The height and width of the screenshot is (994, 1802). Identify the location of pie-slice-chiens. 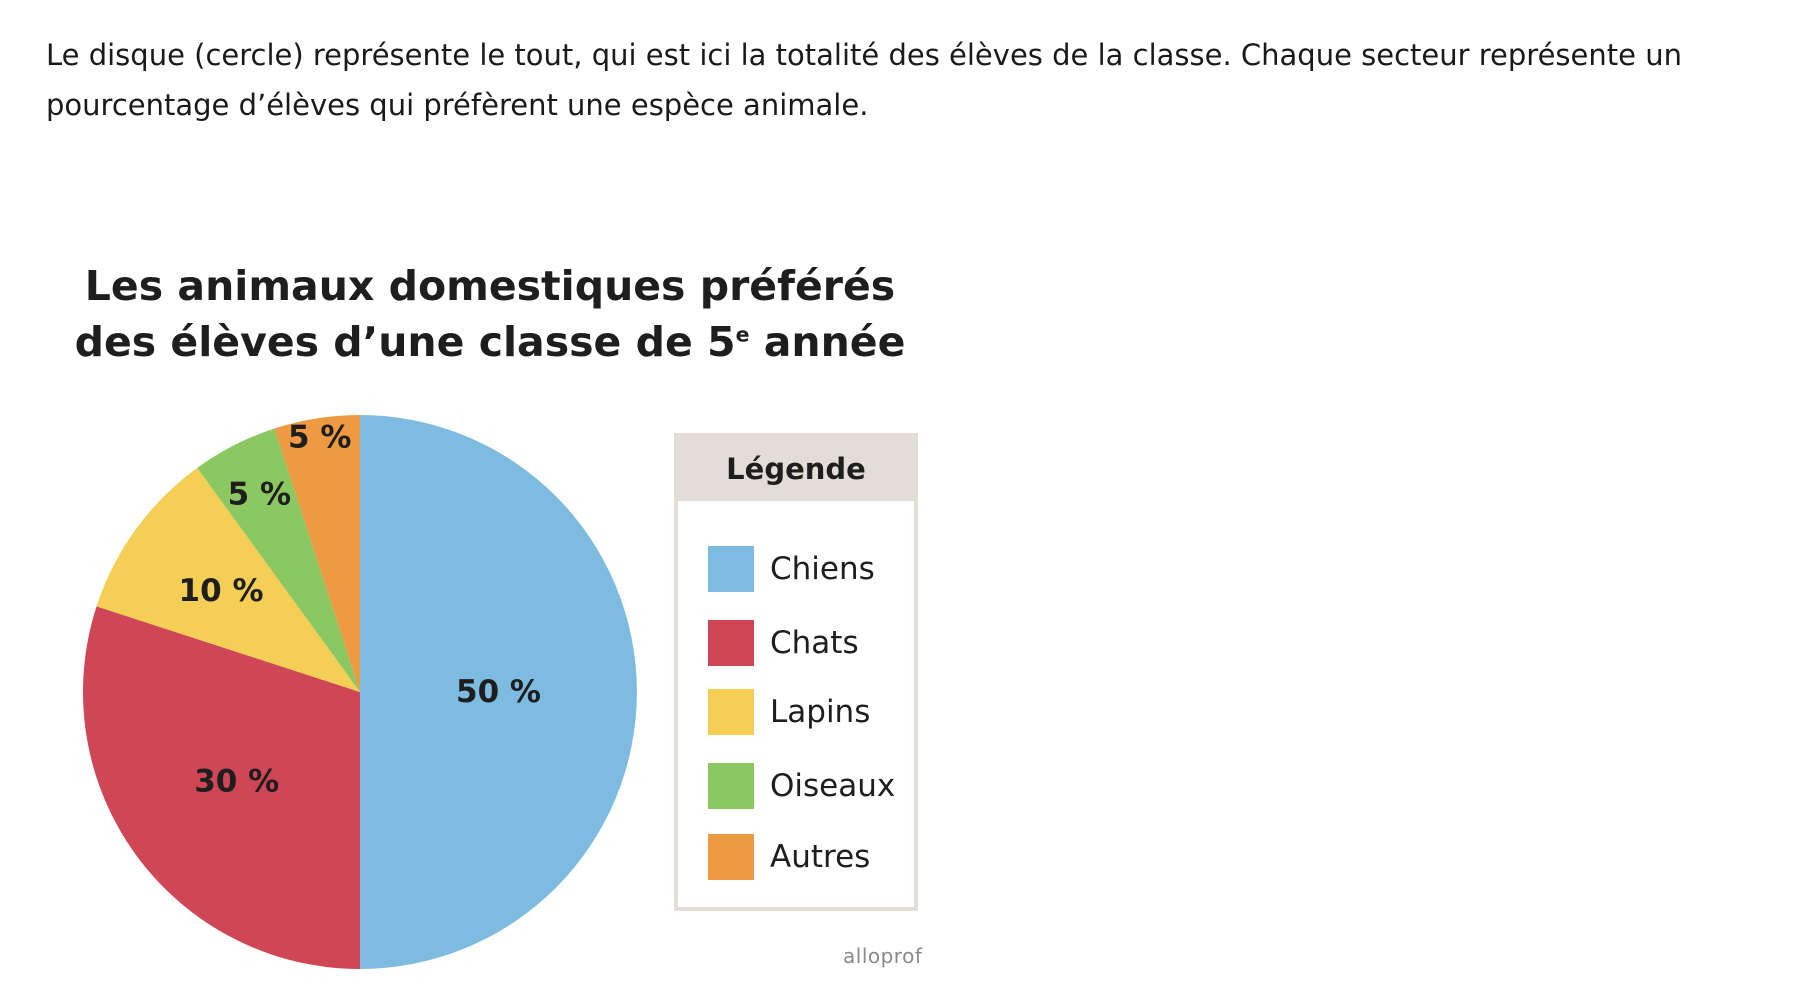
(498, 692).